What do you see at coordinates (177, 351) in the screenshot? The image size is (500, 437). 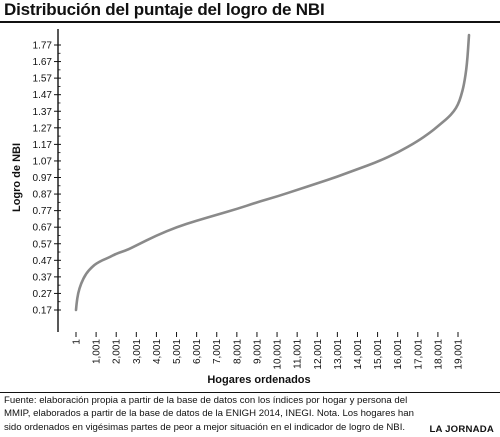 I see `x-tick-label: 5,001` at bounding box center [177, 351].